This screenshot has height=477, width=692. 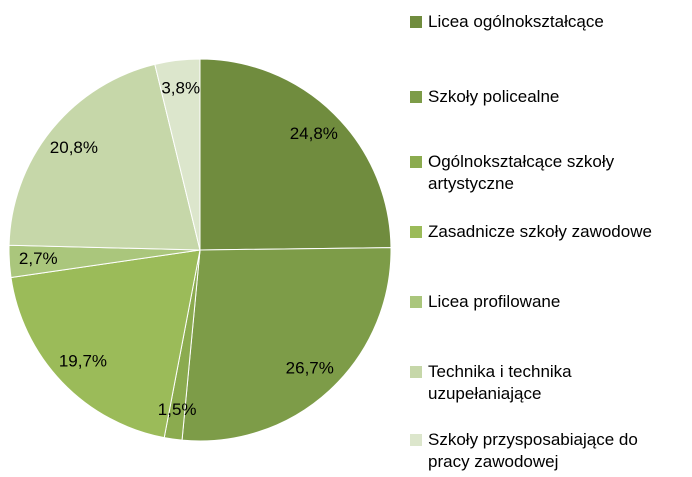 I want to click on data-label: 19,7%, so click(x=83, y=360).